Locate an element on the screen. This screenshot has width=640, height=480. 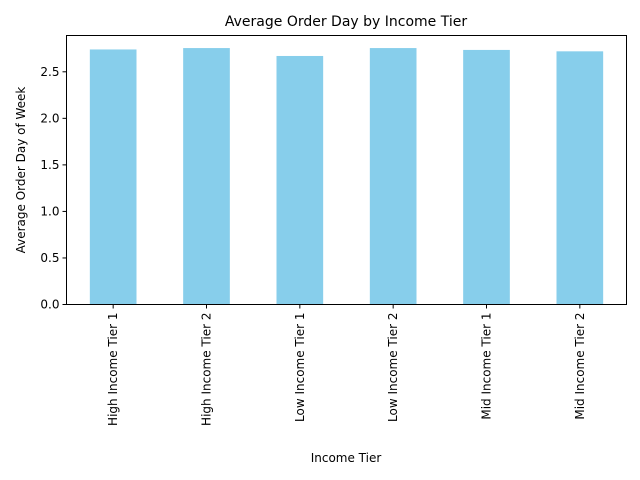
y-tick-label: 2.5 is located at coordinates (49, 72).